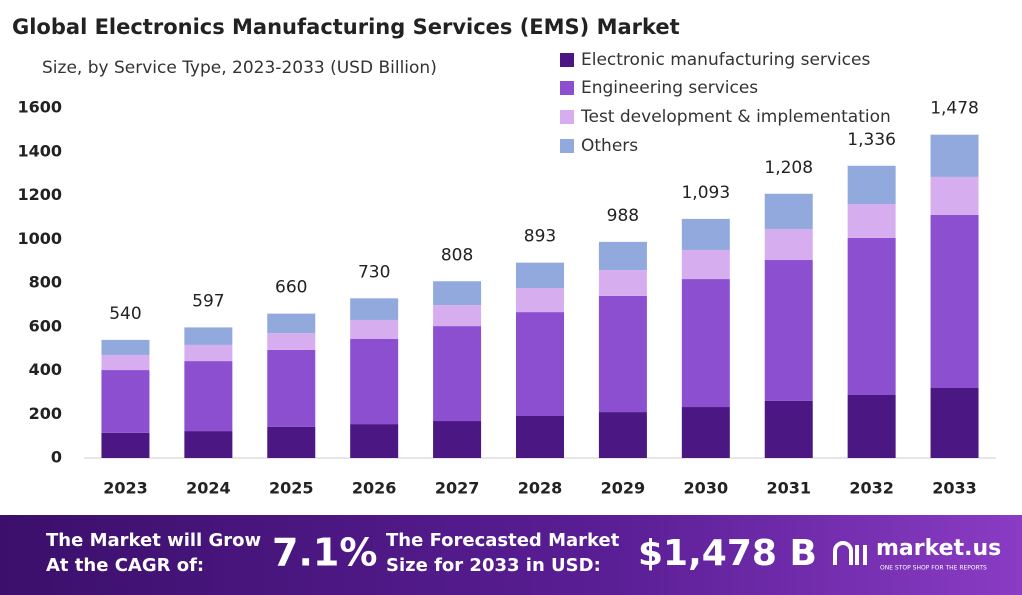 Image resolution: width=1022 pixels, height=595 pixels. I want to click on forecast-text: Size for 2033 in USD:, so click(493, 565).